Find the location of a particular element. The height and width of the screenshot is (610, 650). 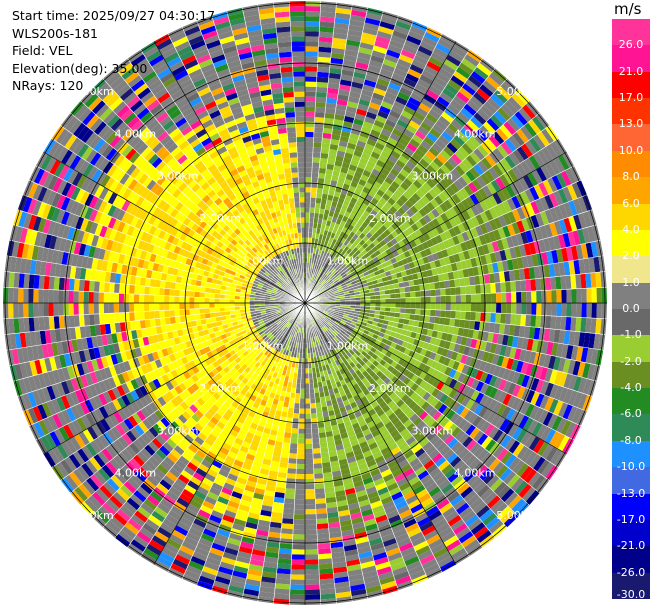

ray-separator is located at coordinates (387, 176).